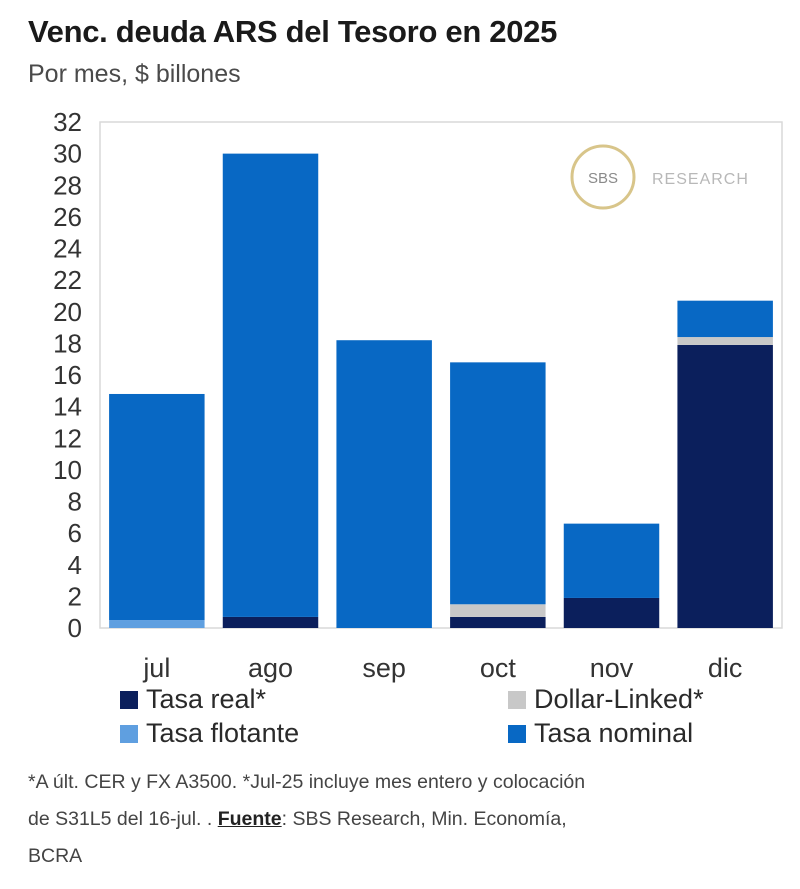 Image resolution: width=800 pixels, height=889 pixels. What do you see at coordinates (619, 699) in the screenshot?
I see `legend-label-dollar-linked: Dollar-Linked*` at bounding box center [619, 699].